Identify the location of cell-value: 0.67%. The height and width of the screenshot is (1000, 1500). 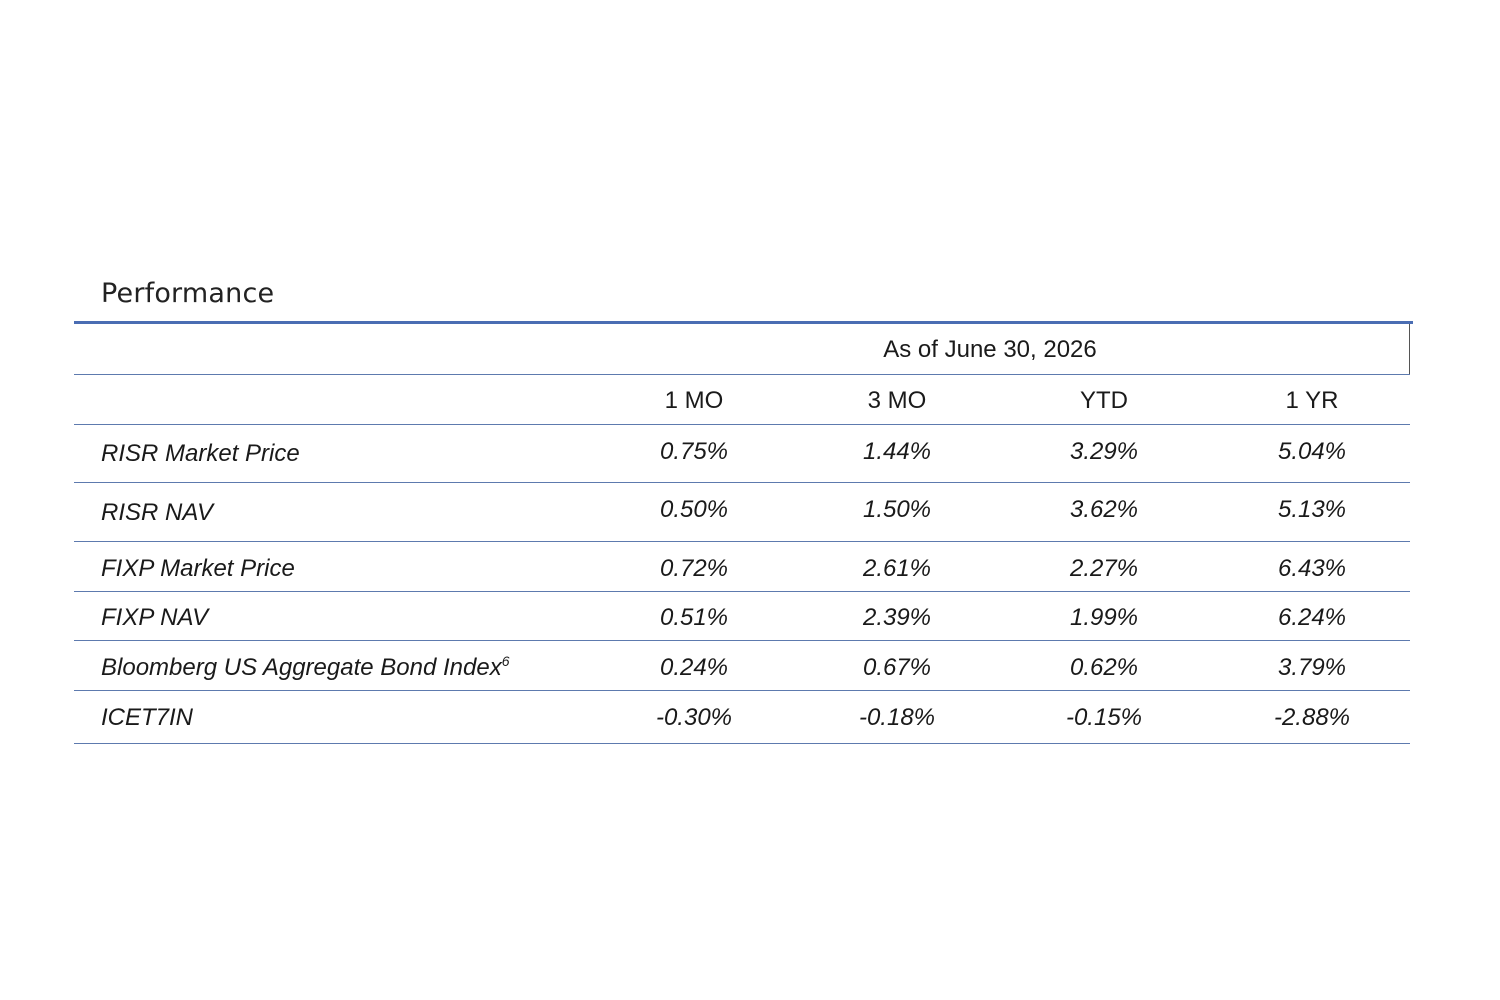
(897, 667).